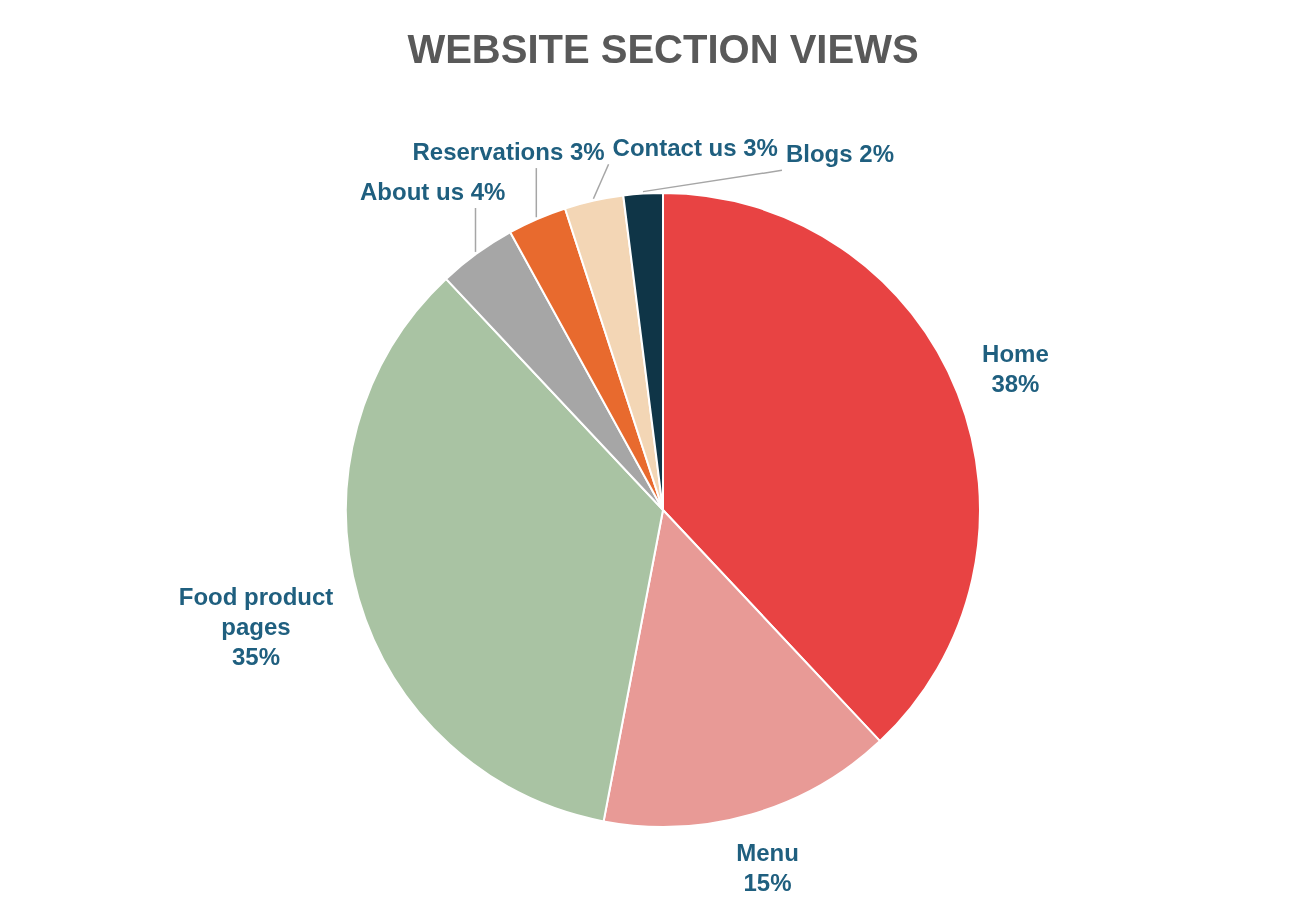  What do you see at coordinates (767, 883) in the screenshot?
I see `data-label: 15%` at bounding box center [767, 883].